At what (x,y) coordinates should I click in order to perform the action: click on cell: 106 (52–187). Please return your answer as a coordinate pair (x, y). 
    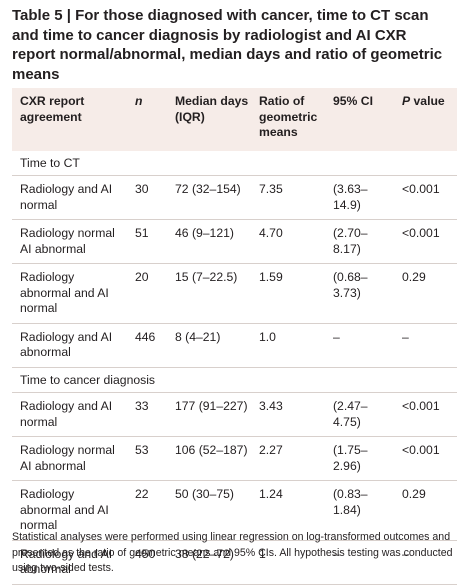
    Looking at the image, I should click on (212, 458).